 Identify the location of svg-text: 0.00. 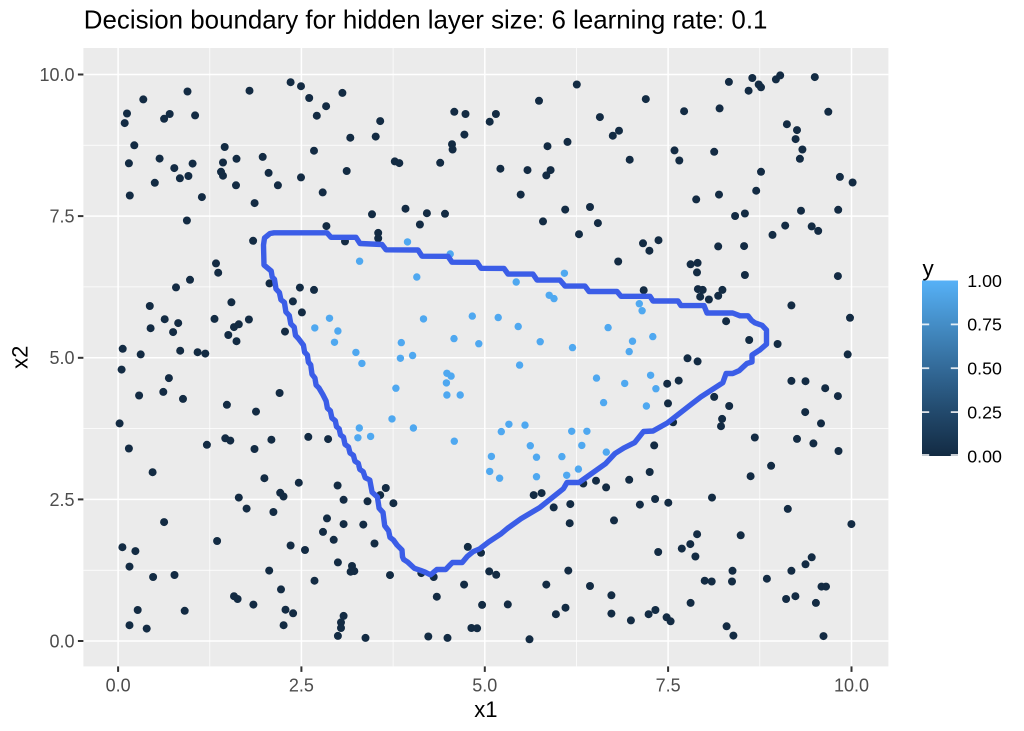
(984, 456).